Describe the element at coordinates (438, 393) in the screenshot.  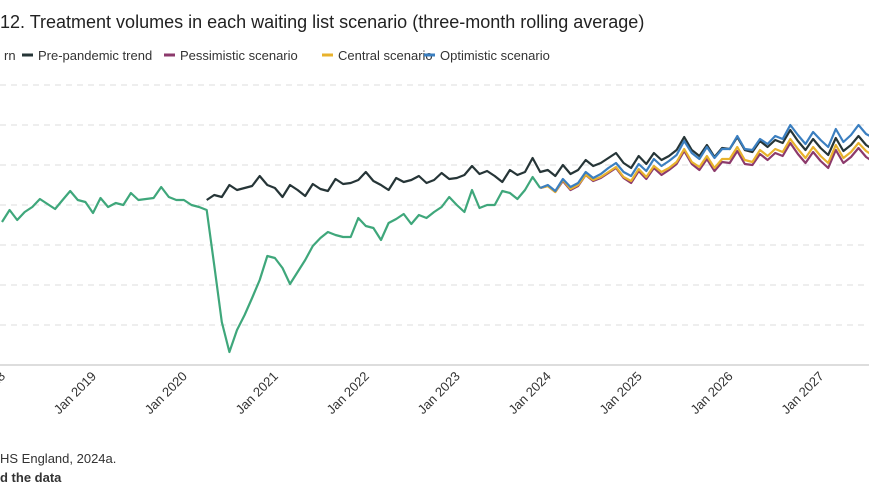
I see `x-tick-label: Jan 2023` at that location.